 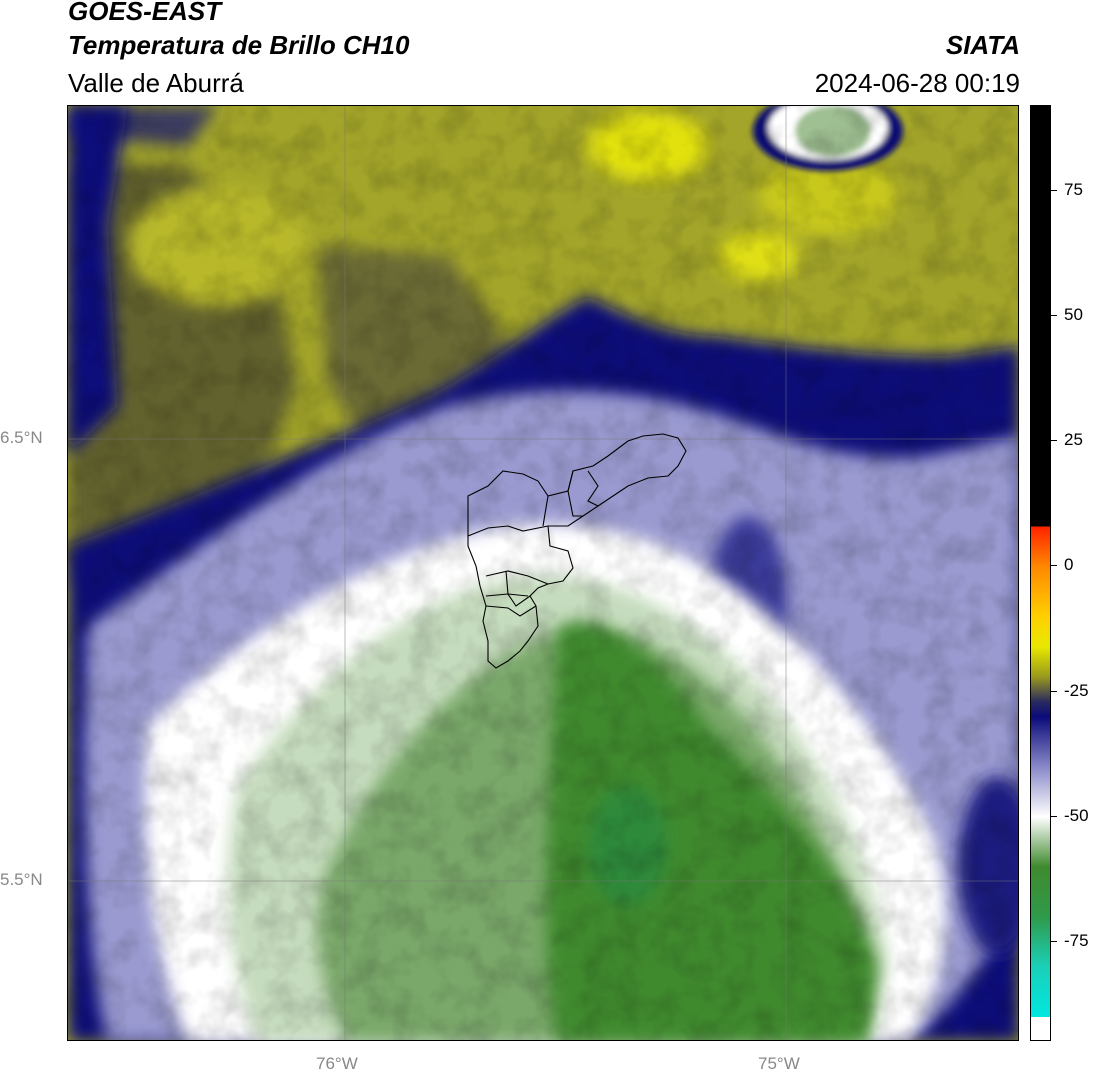 I want to click on lon-label-75w: 75°W, so click(x=779, y=1063).